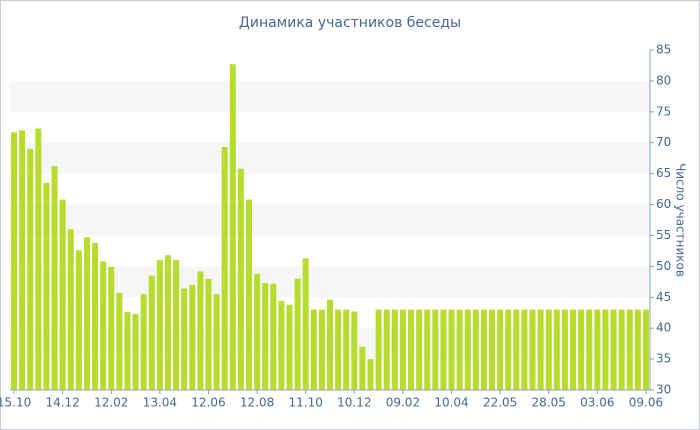  Describe the element at coordinates (663, 297) in the screenshot. I see `y-tick-label: 45` at that location.